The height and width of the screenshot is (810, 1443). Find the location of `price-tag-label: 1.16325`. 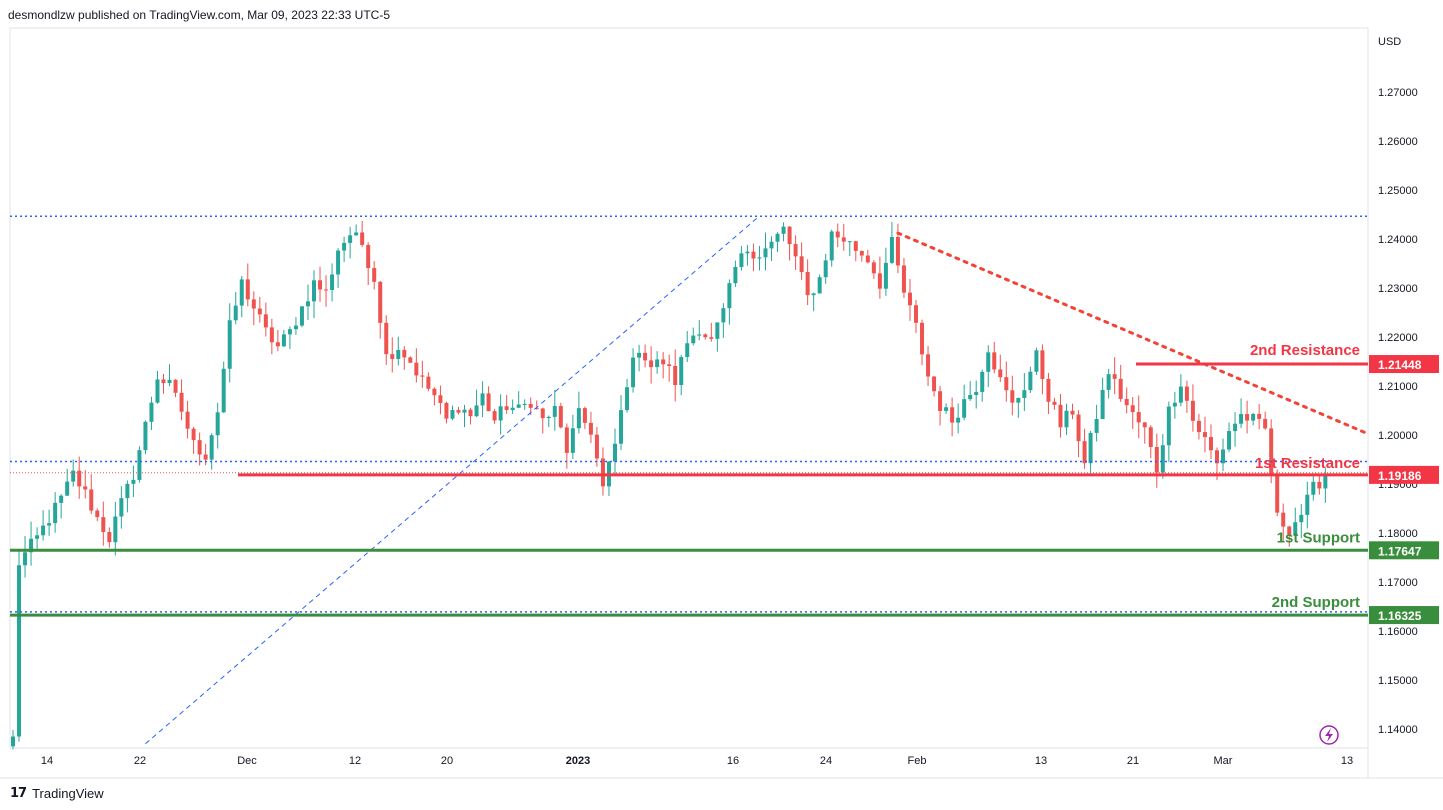

price-tag-label: 1.16325 is located at coordinates (1400, 616).